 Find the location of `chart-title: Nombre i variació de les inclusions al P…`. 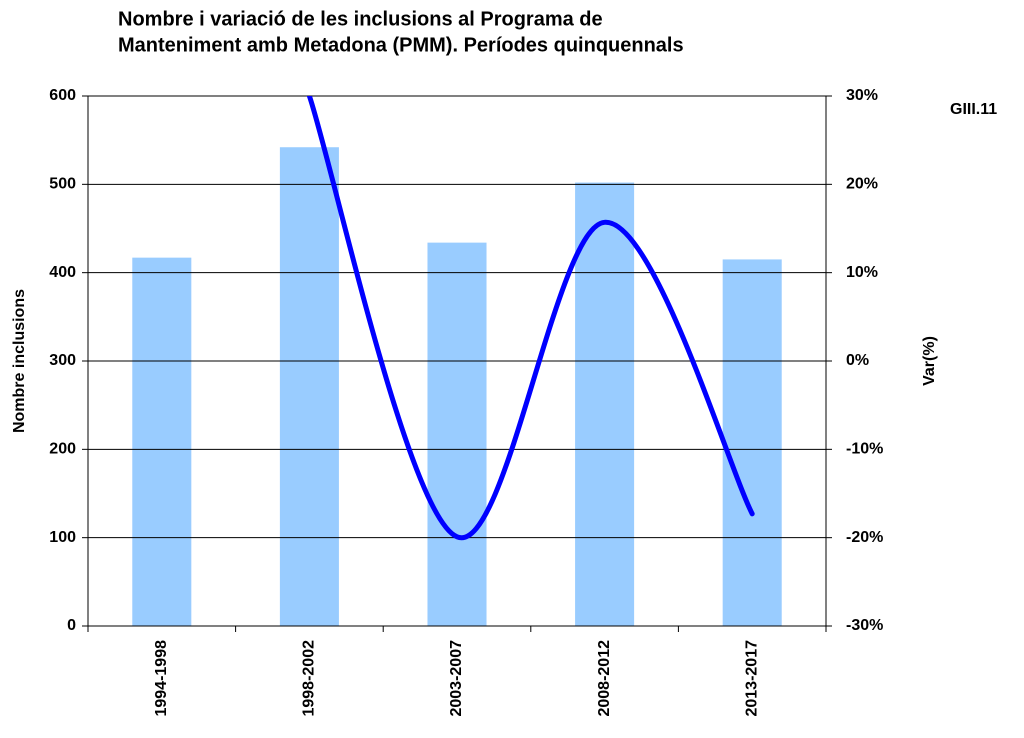

chart-title: Nombre i variació de les inclusions al P… is located at coordinates (360, 19).